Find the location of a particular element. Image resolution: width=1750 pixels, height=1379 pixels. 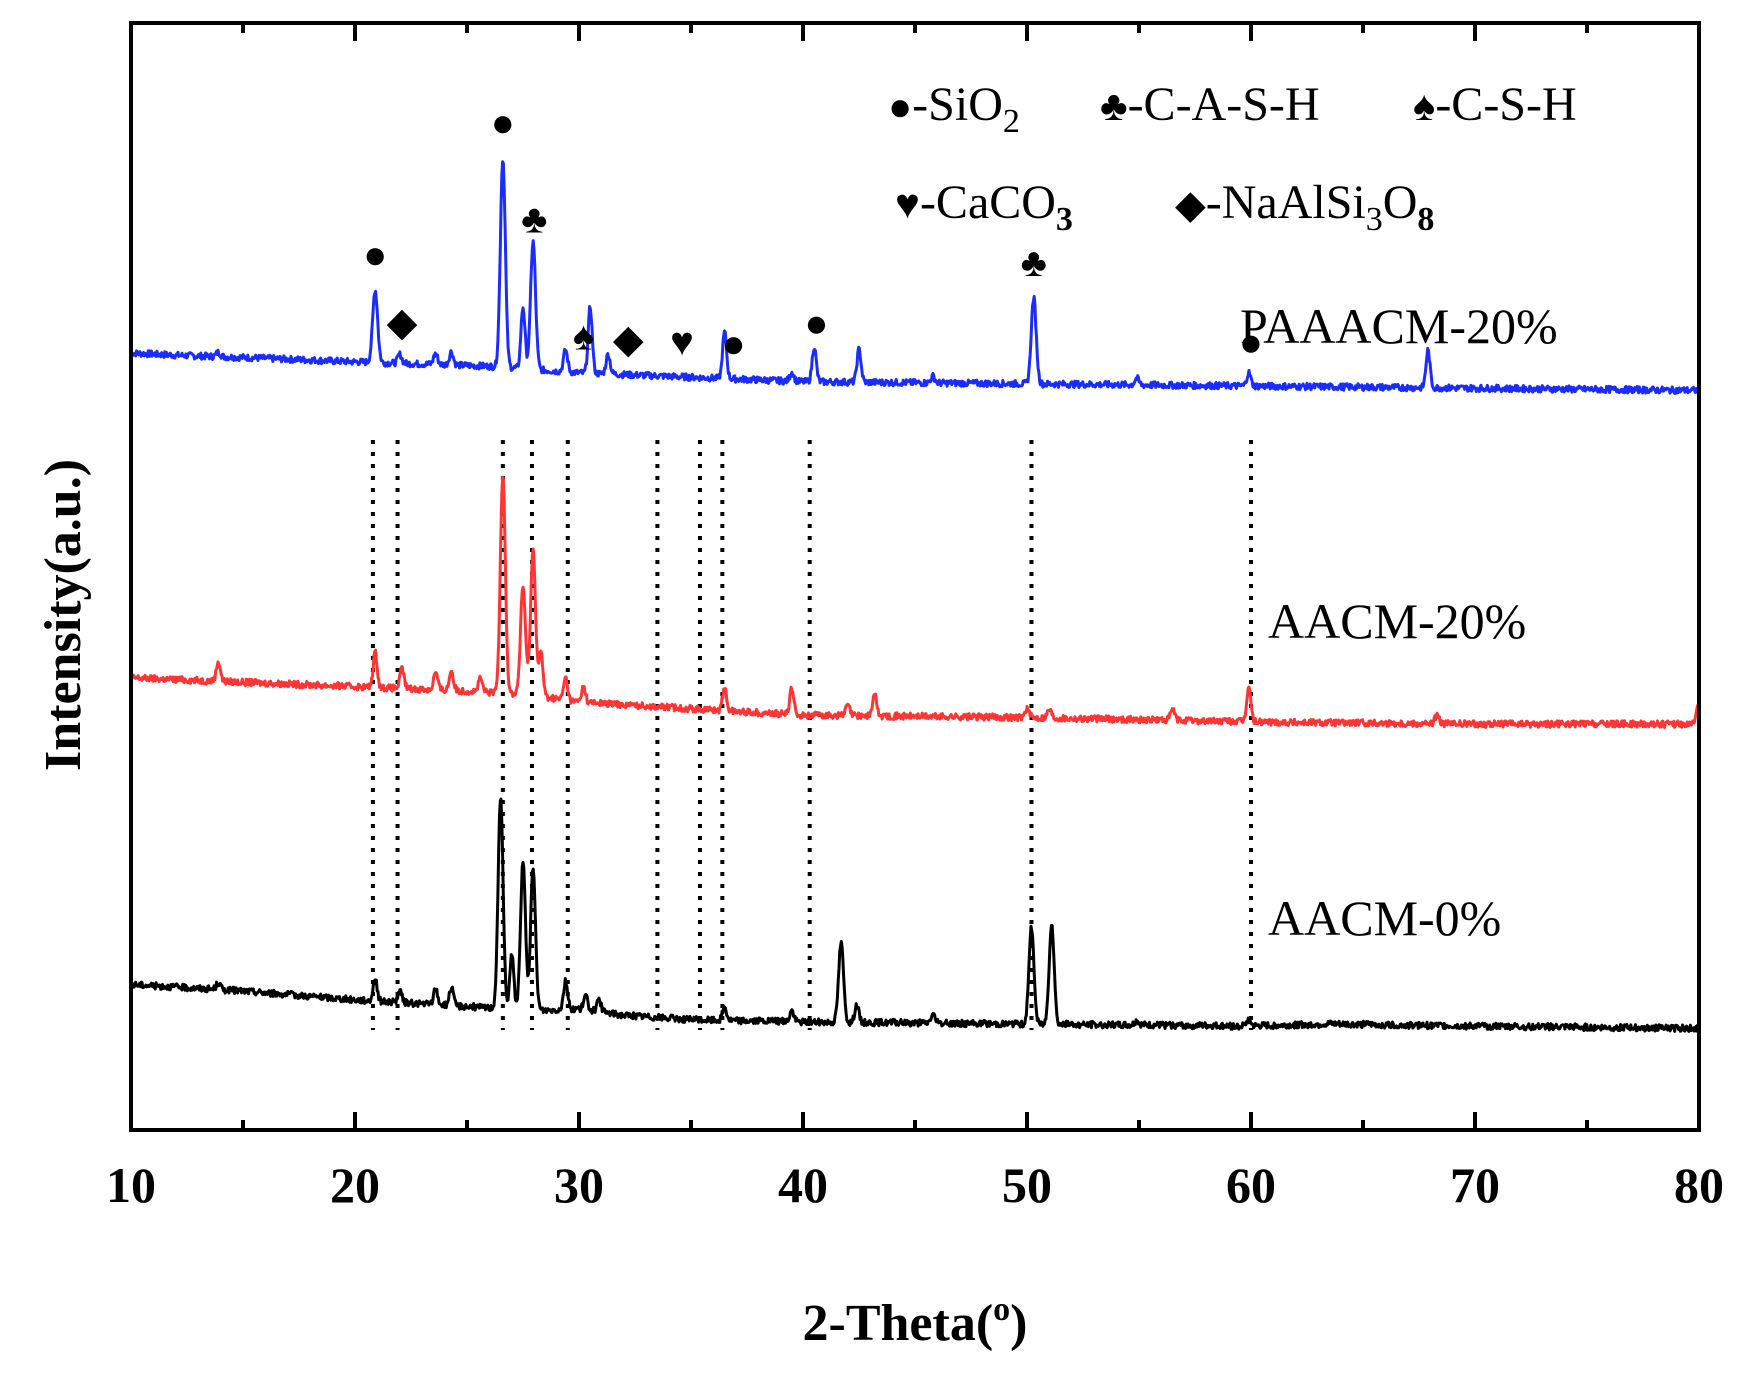

peak-markers: ●◆●♣♠ ◆ ♥ ● ●♣● is located at coordinates (813, 233).